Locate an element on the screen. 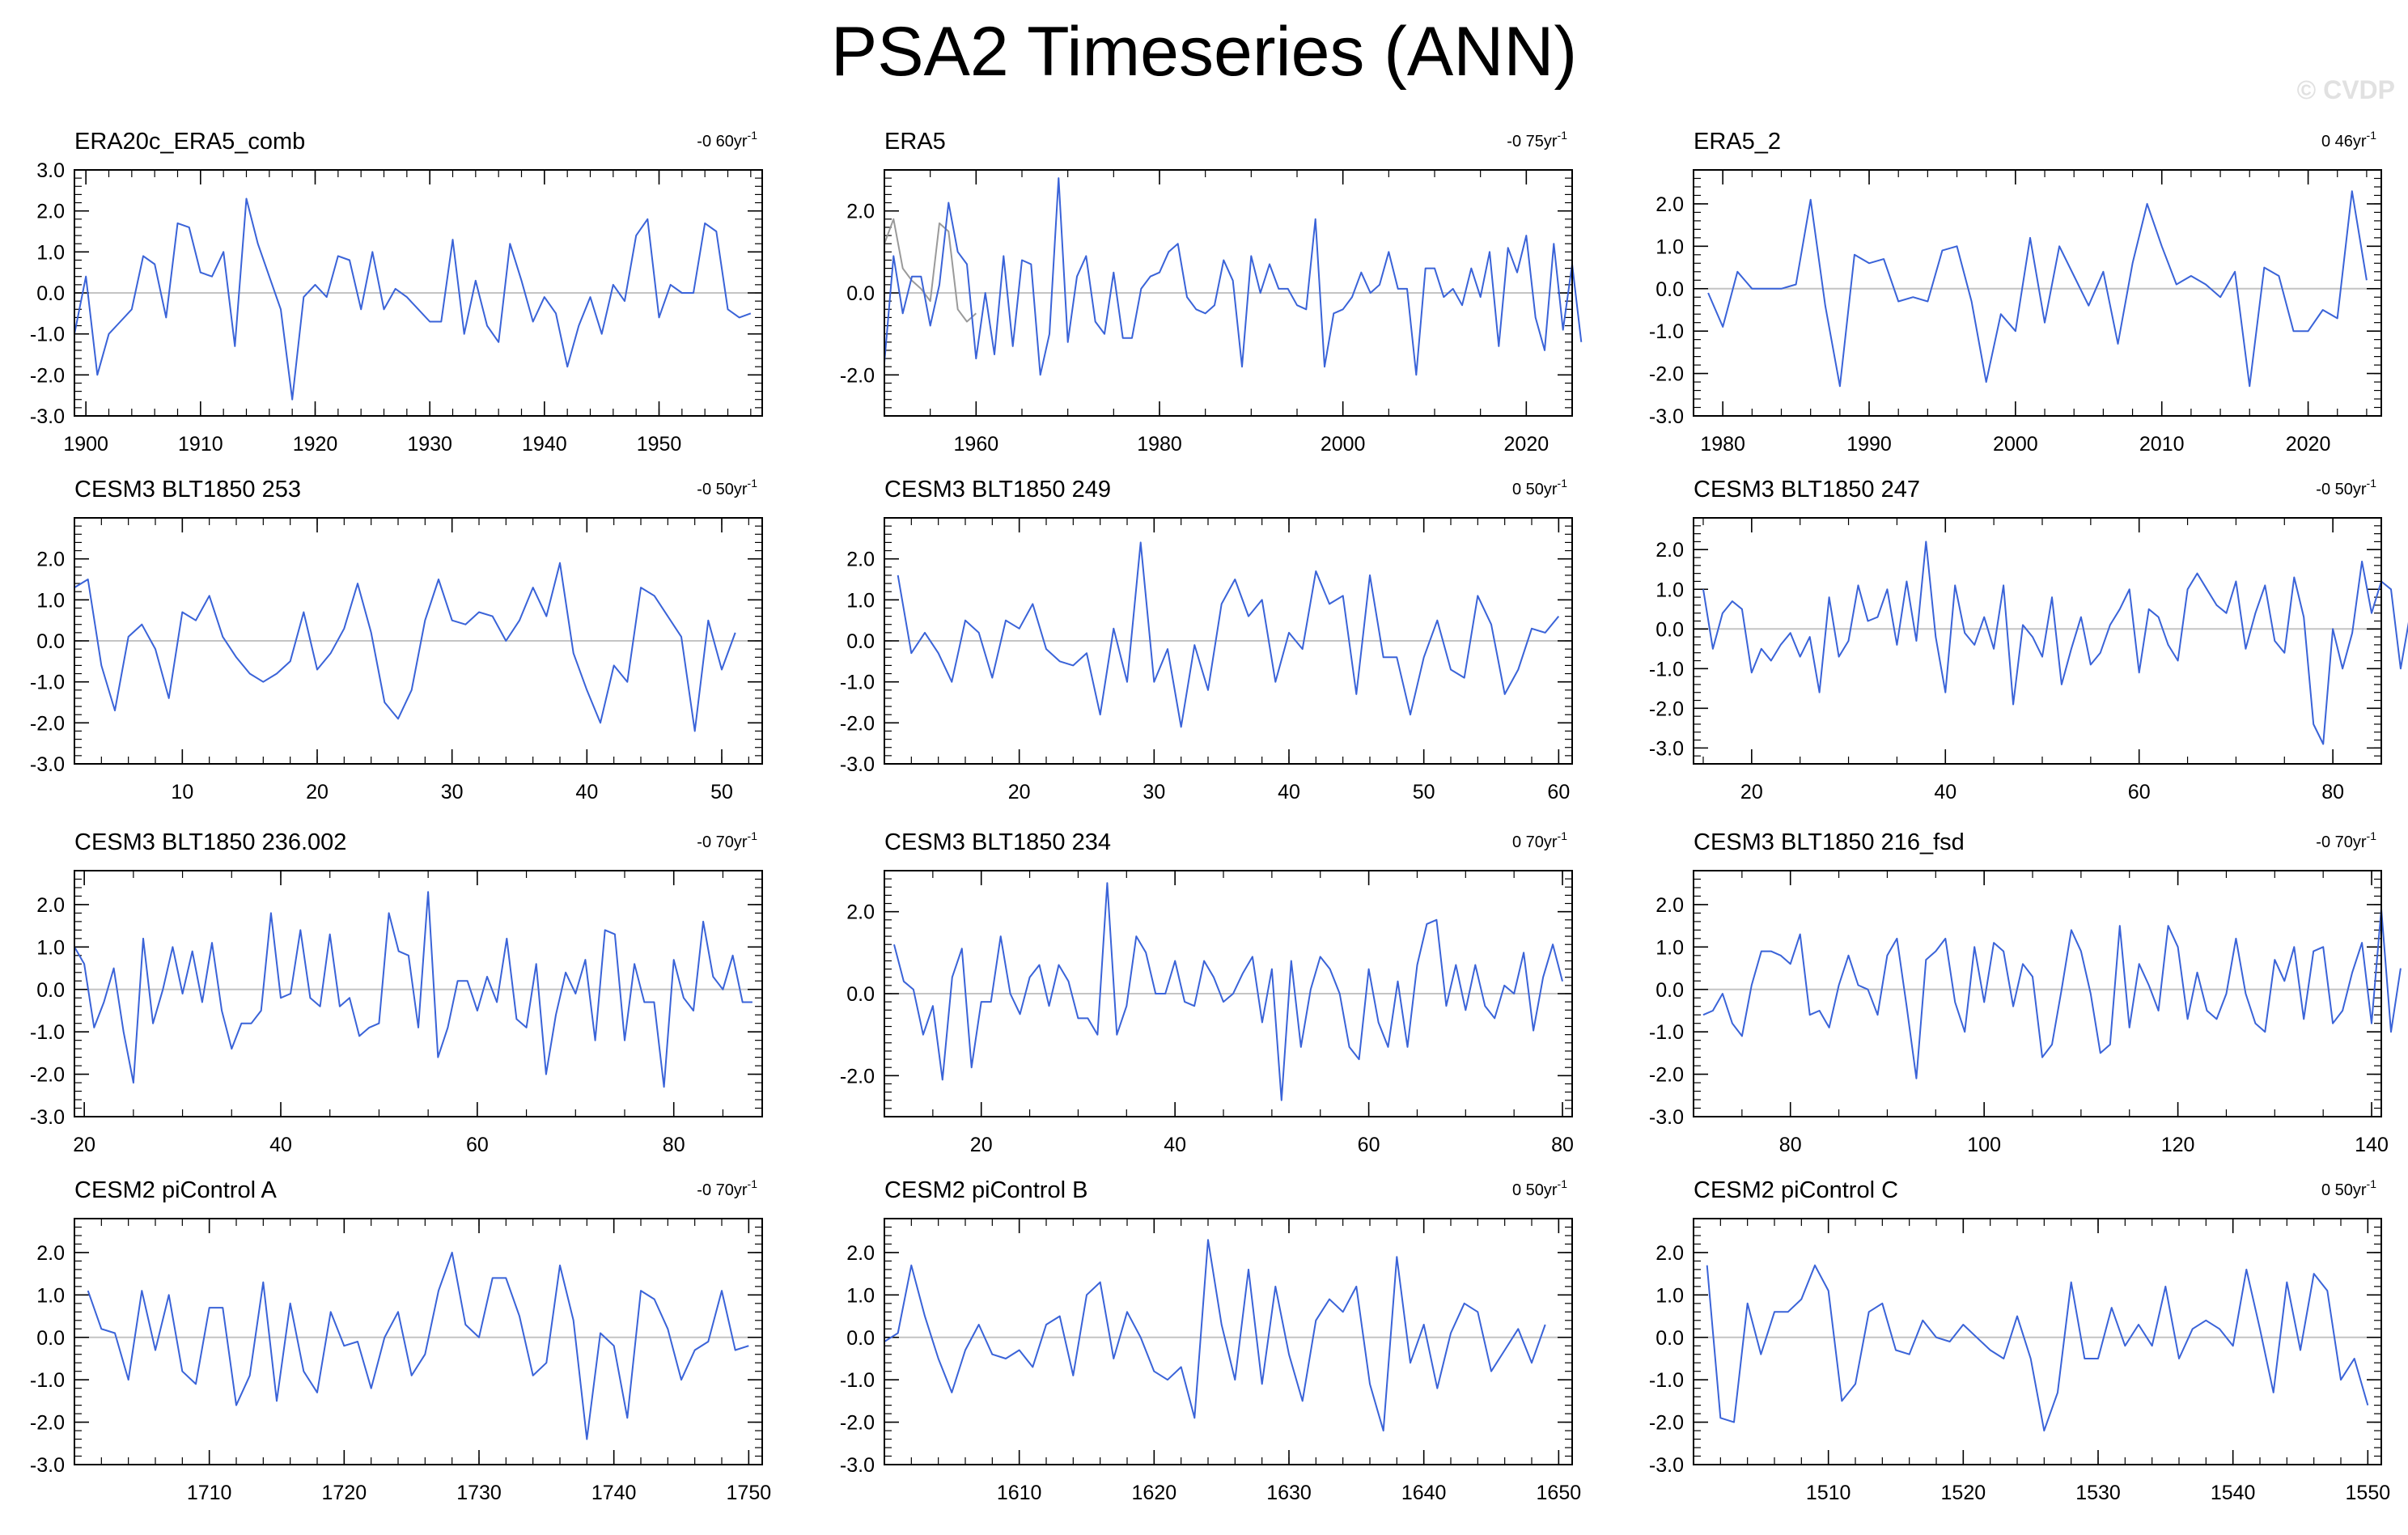  x-tick-label: 1650 is located at coordinates (1559, 1493).